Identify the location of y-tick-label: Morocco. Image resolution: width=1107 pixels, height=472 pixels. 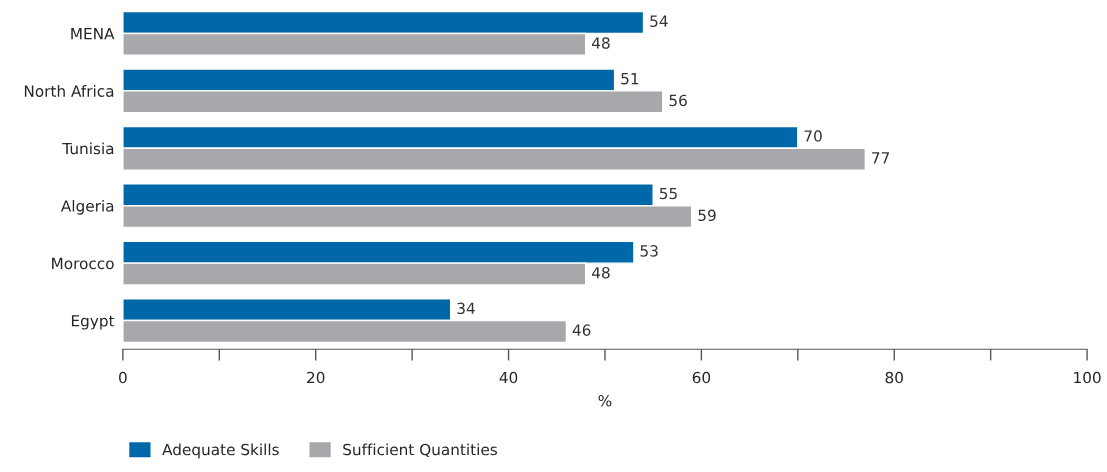
(83, 263).